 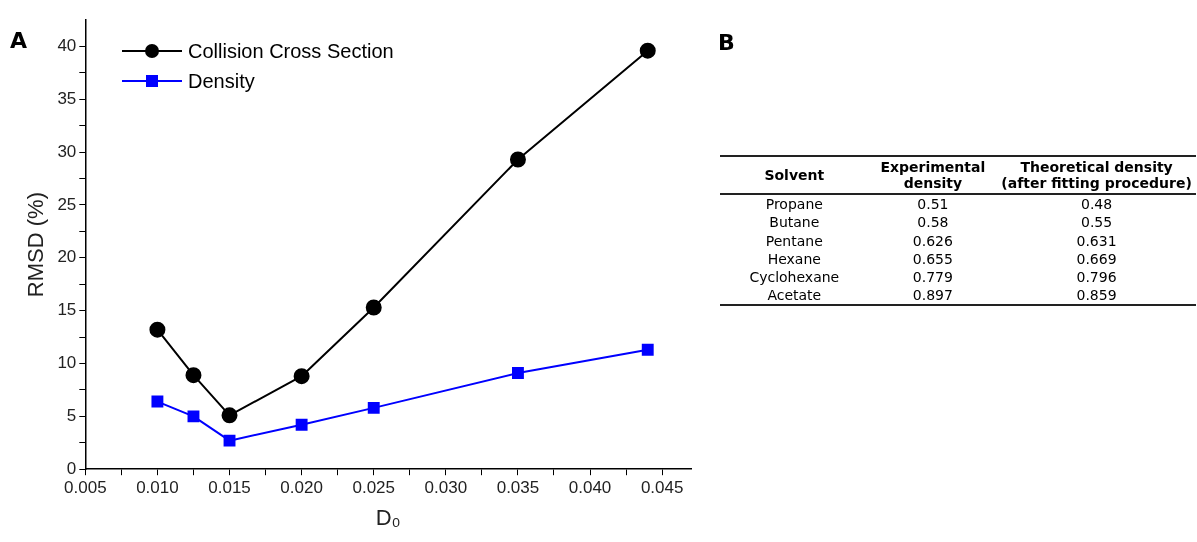 What do you see at coordinates (1096, 296) in the screenshot?
I see `data-label: 0.859` at bounding box center [1096, 296].